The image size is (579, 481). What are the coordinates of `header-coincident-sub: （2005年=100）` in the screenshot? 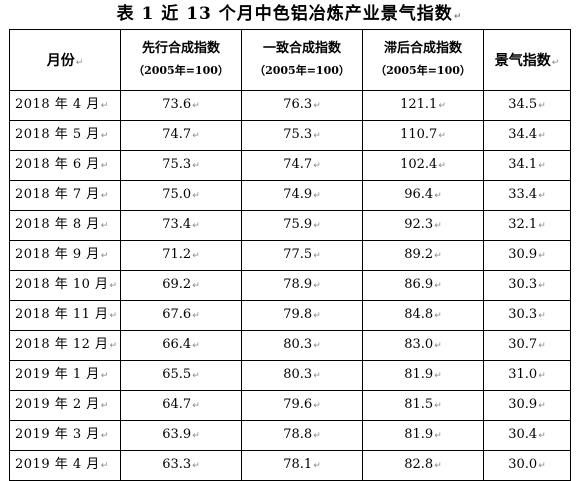 It's located at (302, 70).